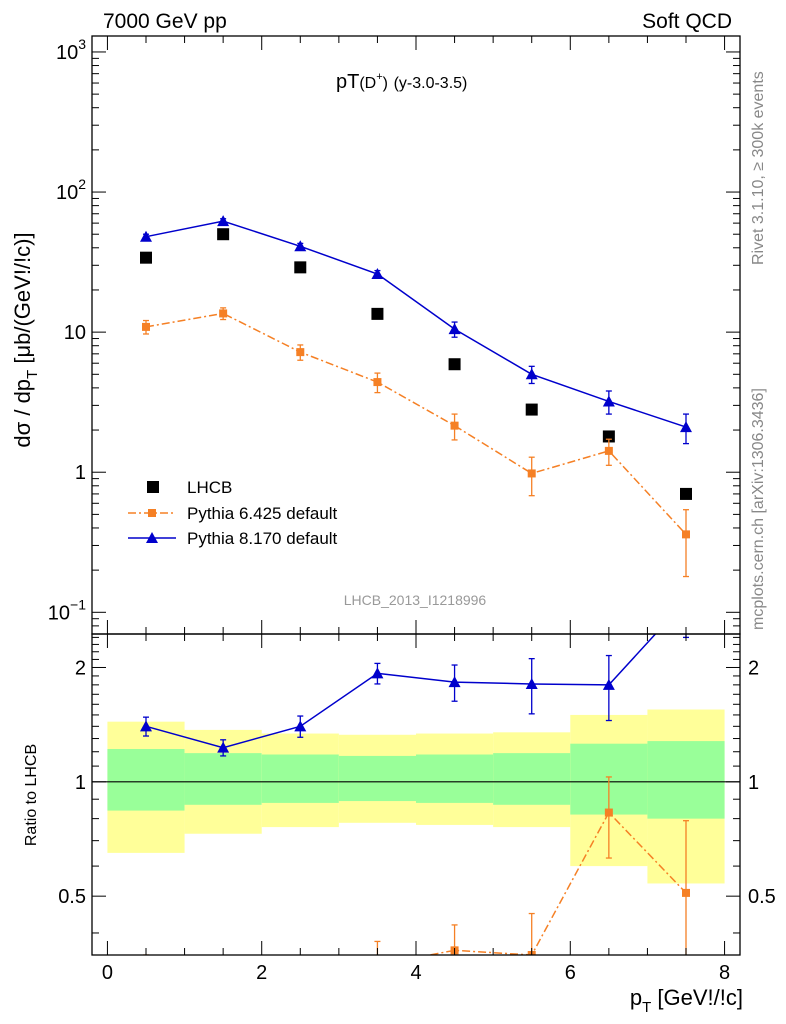 The height and width of the screenshot is (1024, 786). Describe the element at coordinates (724, 973) in the screenshot. I see `x-tick-label: 8` at that location.